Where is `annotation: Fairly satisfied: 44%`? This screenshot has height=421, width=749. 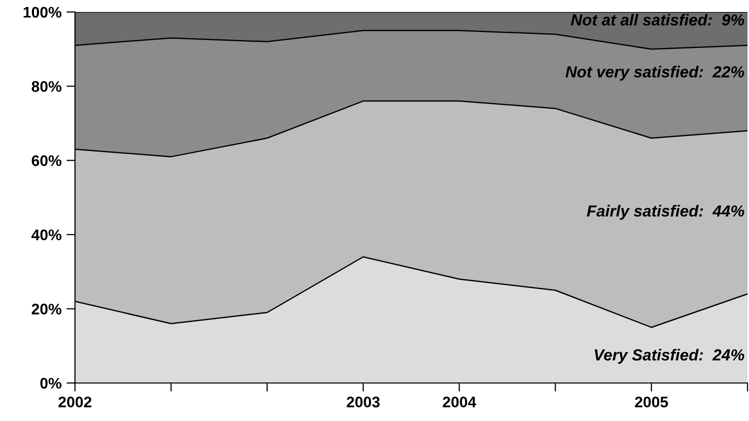 annotation: Fairly satisfied: 44% is located at coordinates (665, 212).